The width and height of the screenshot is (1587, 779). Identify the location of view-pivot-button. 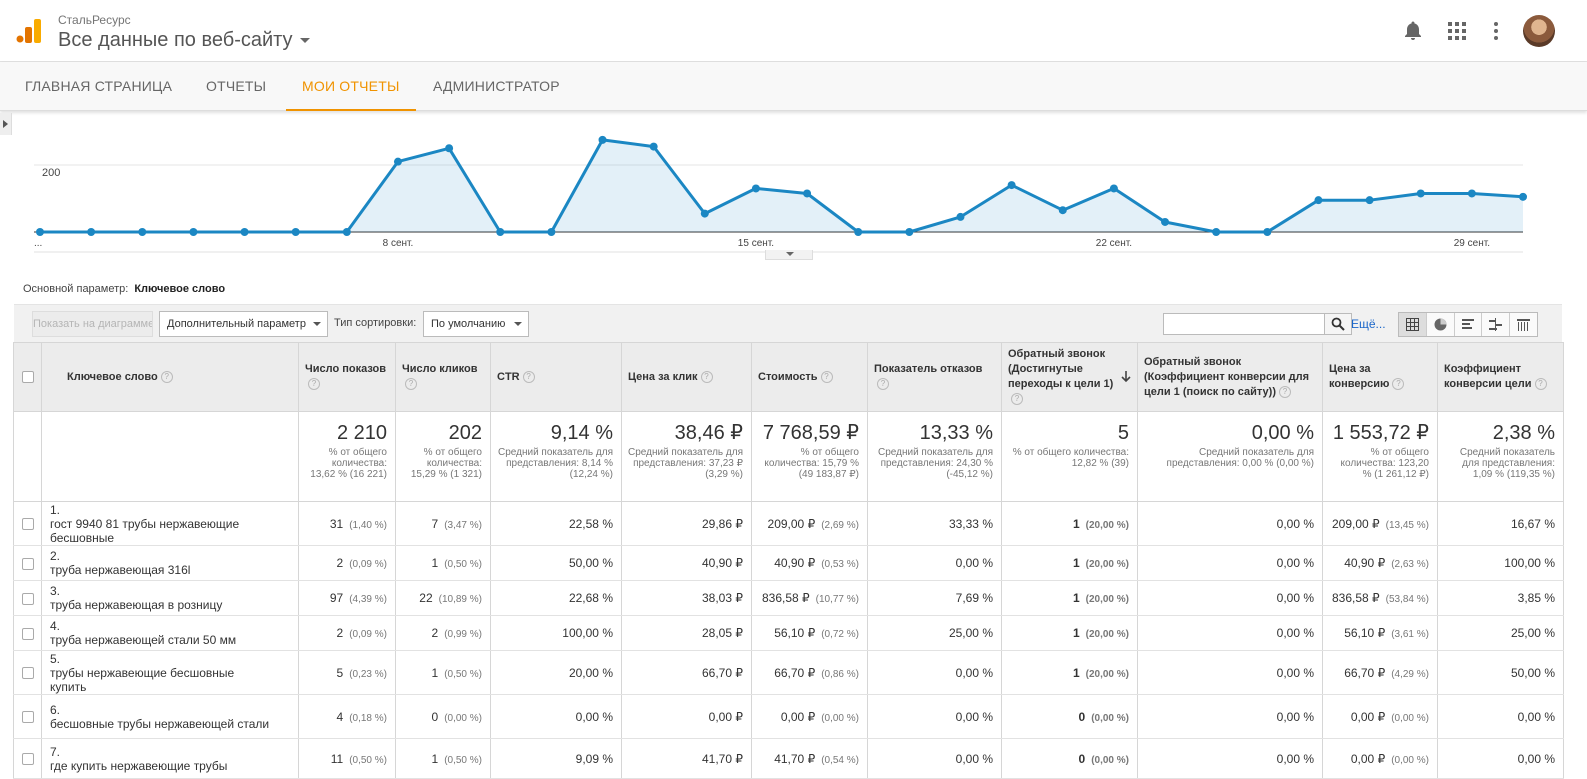
(1523, 324).